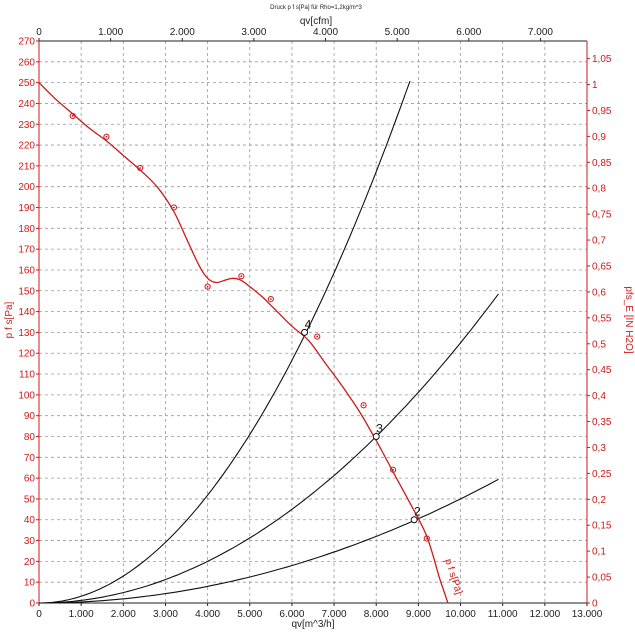 This screenshot has width=635, height=638. What do you see at coordinates (599, 552) in the screenshot?
I see `y2-tick-label: 0,1` at bounding box center [599, 552].